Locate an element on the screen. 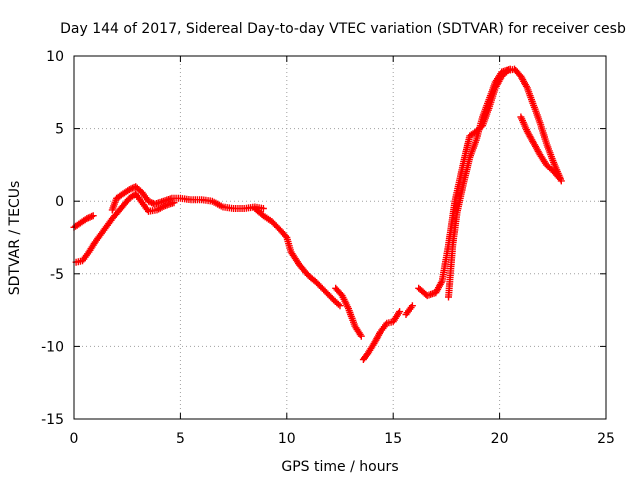  series-sat-f is located at coordinates (381, 335).